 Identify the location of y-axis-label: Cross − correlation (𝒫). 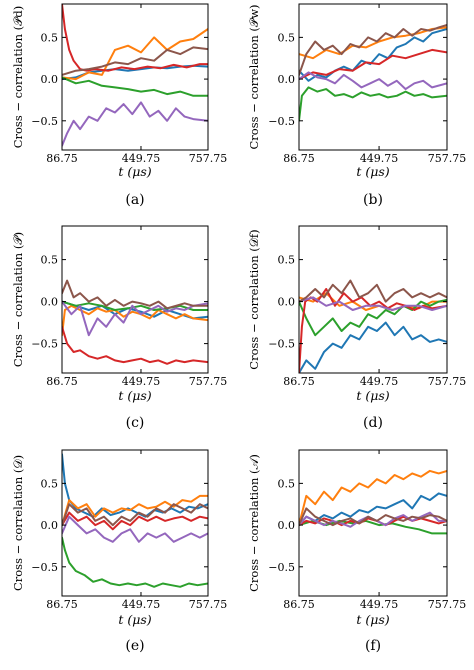
(18, 299).